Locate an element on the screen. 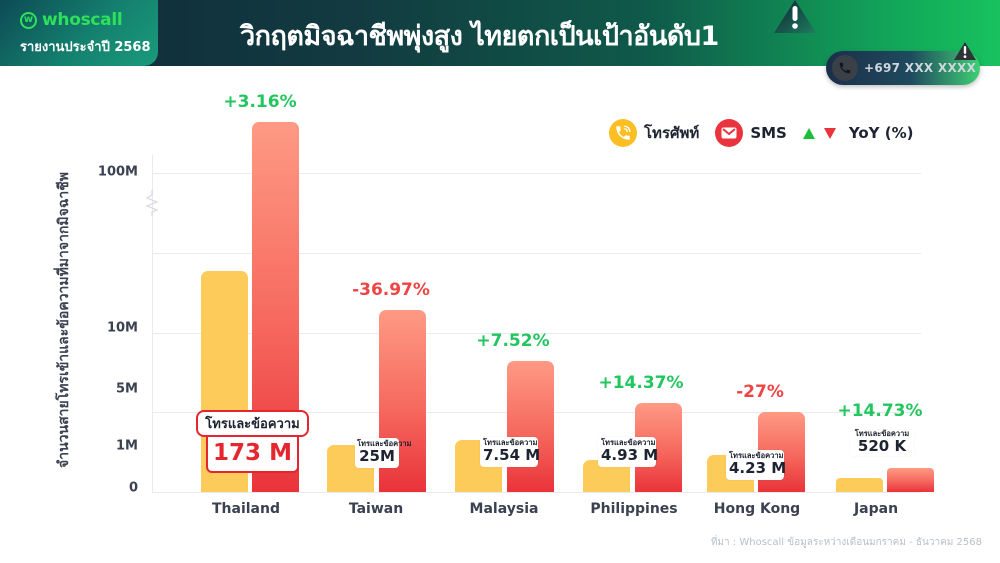 Image resolution: width=1000 pixels, height=563 pixels. whoscall-logo: w whoscall is located at coordinates (71, 20).